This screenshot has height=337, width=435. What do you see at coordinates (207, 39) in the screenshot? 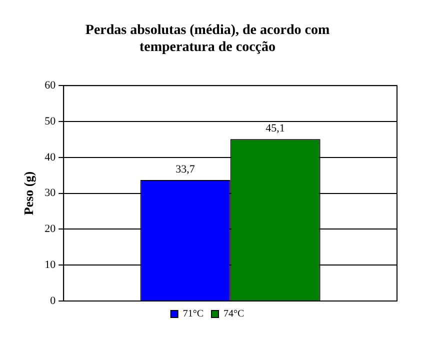
I see `chart-title: Perdas absolutas (média), de acordo com temperatura de cocção` at bounding box center [207, 39].